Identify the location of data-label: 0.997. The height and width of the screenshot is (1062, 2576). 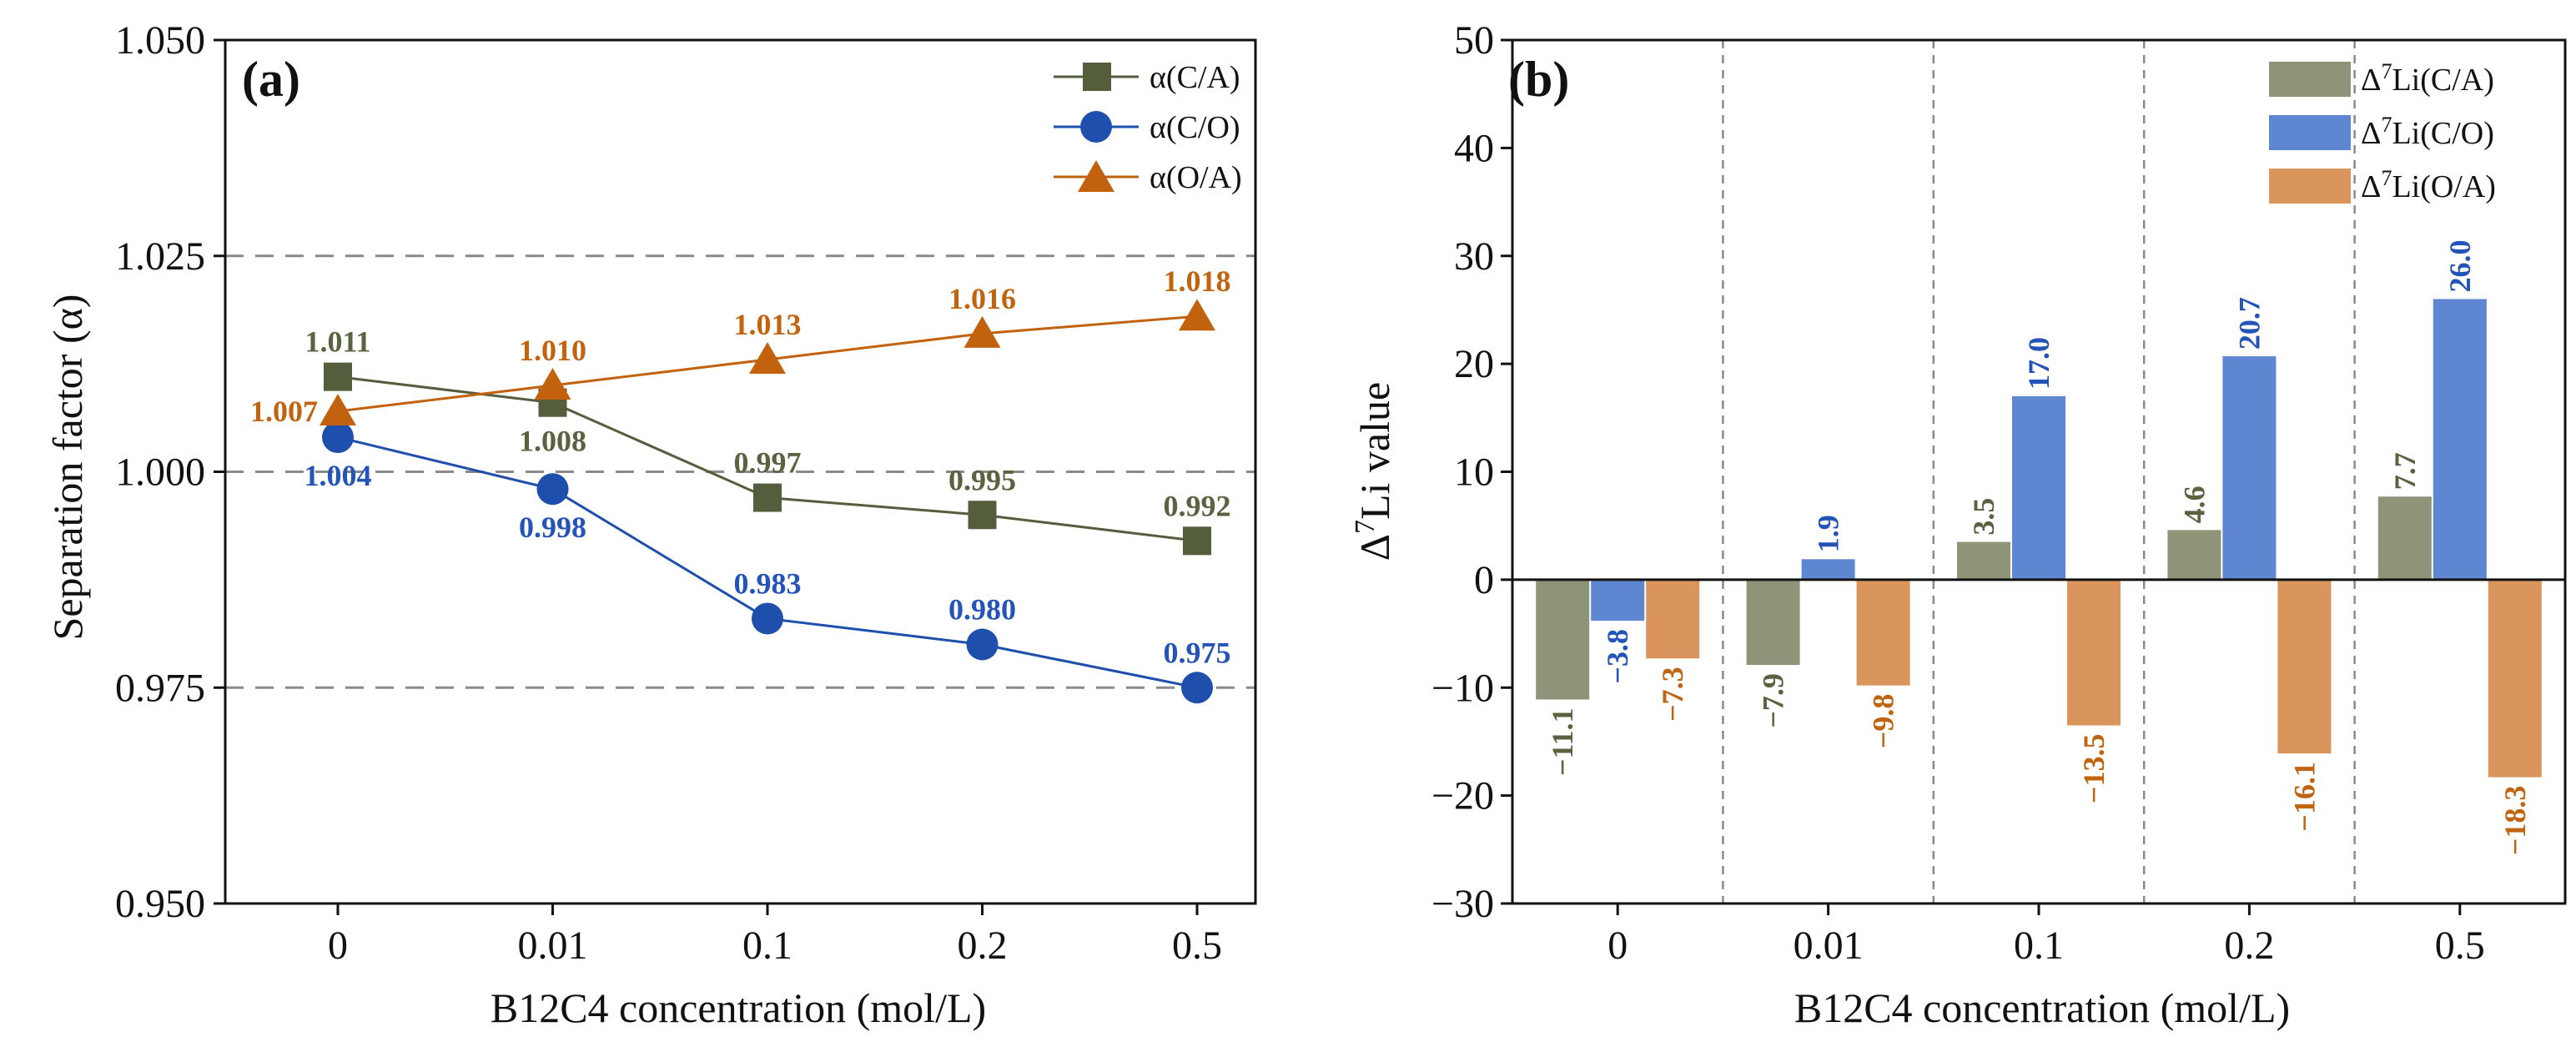
(768, 463).